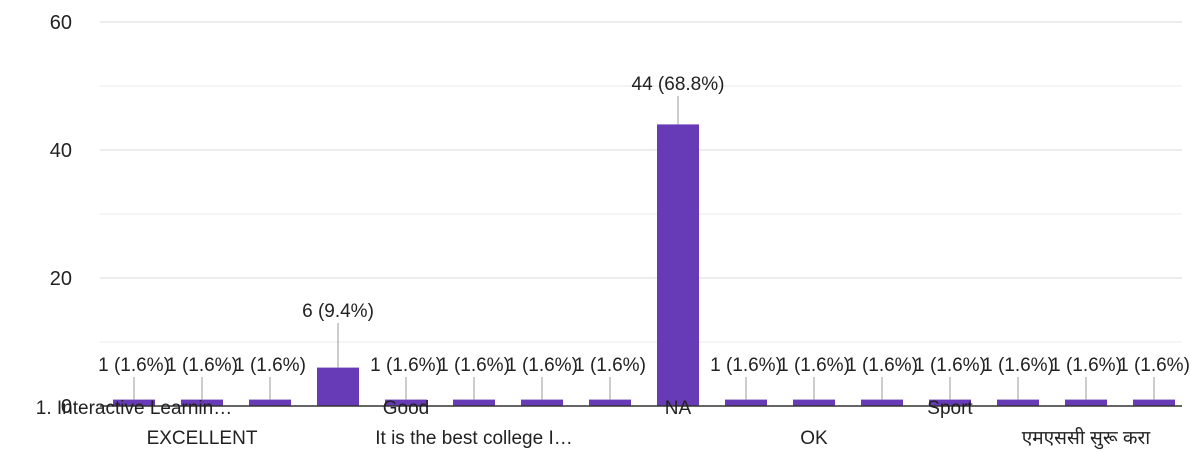 The image size is (1191, 452). What do you see at coordinates (338, 311) in the screenshot?
I see `data-label: 6 (9.4%)` at bounding box center [338, 311].